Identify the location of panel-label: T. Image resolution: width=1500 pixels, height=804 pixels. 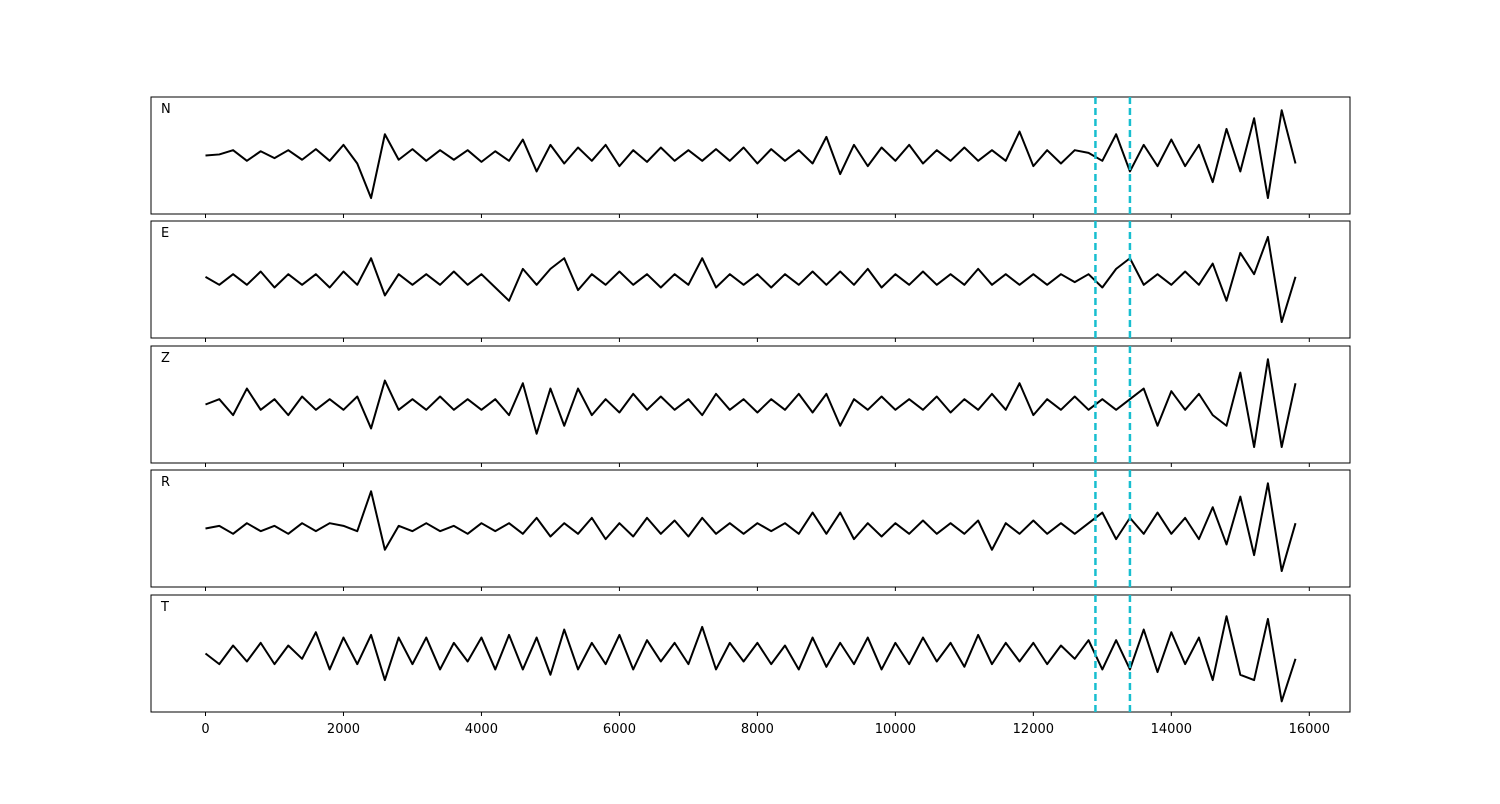
(164, 607).